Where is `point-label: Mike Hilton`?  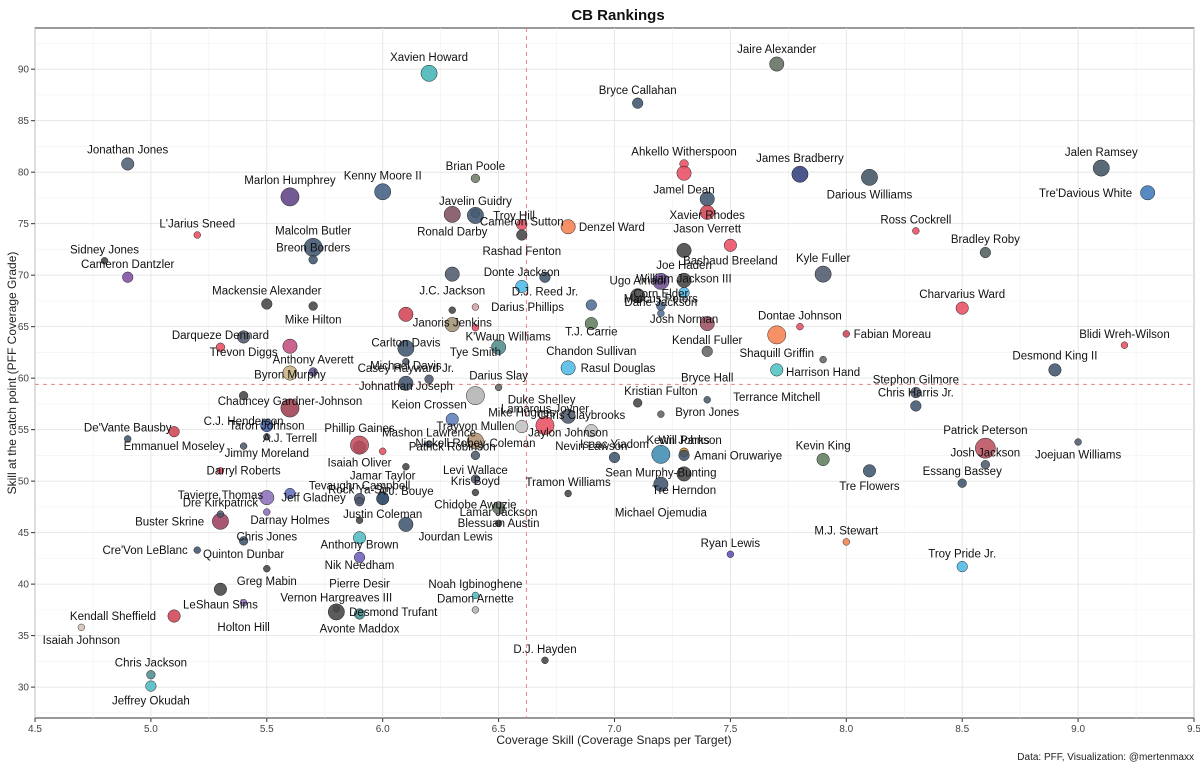
point-label: Mike Hilton is located at coordinates (313, 320).